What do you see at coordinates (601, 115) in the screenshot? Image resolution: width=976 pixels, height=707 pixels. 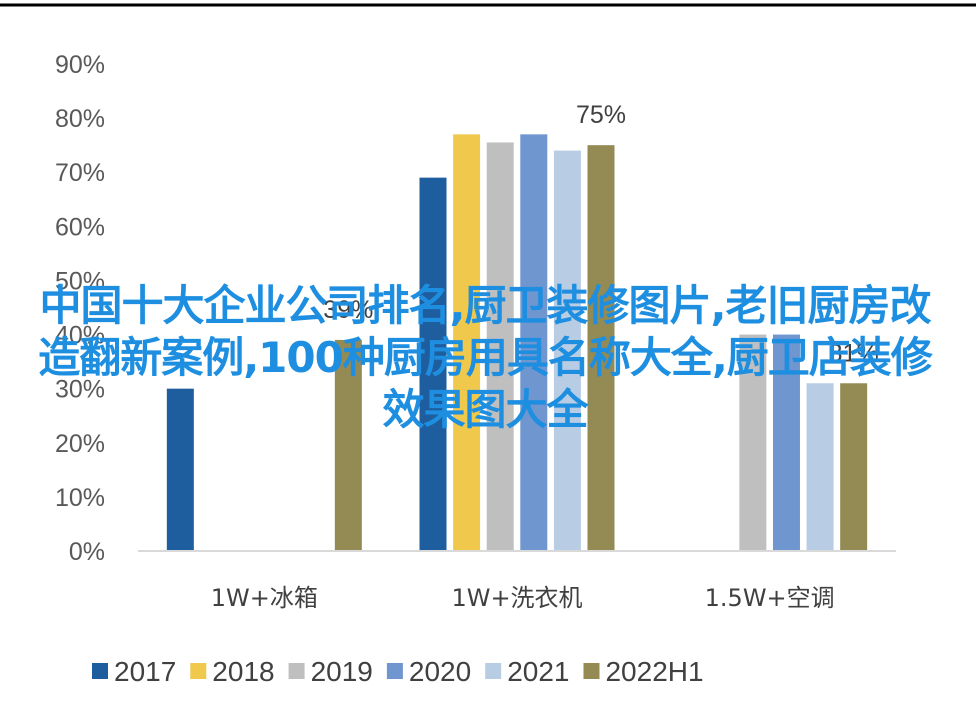 I see `data-label: 75%` at bounding box center [601, 115].